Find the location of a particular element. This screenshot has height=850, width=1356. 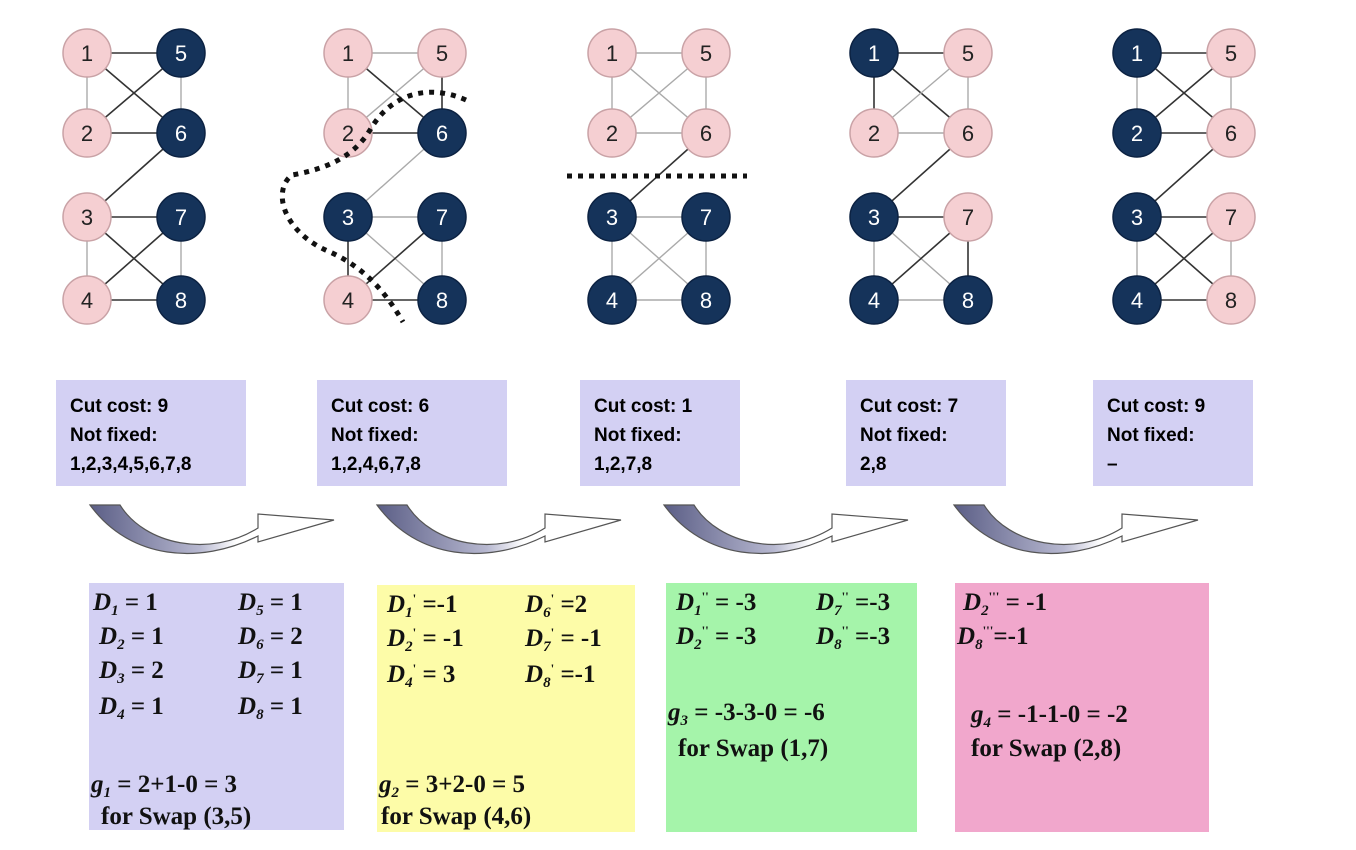

gain-row: g3 = -3-3-0 = -6 is located at coordinates (746, 714).